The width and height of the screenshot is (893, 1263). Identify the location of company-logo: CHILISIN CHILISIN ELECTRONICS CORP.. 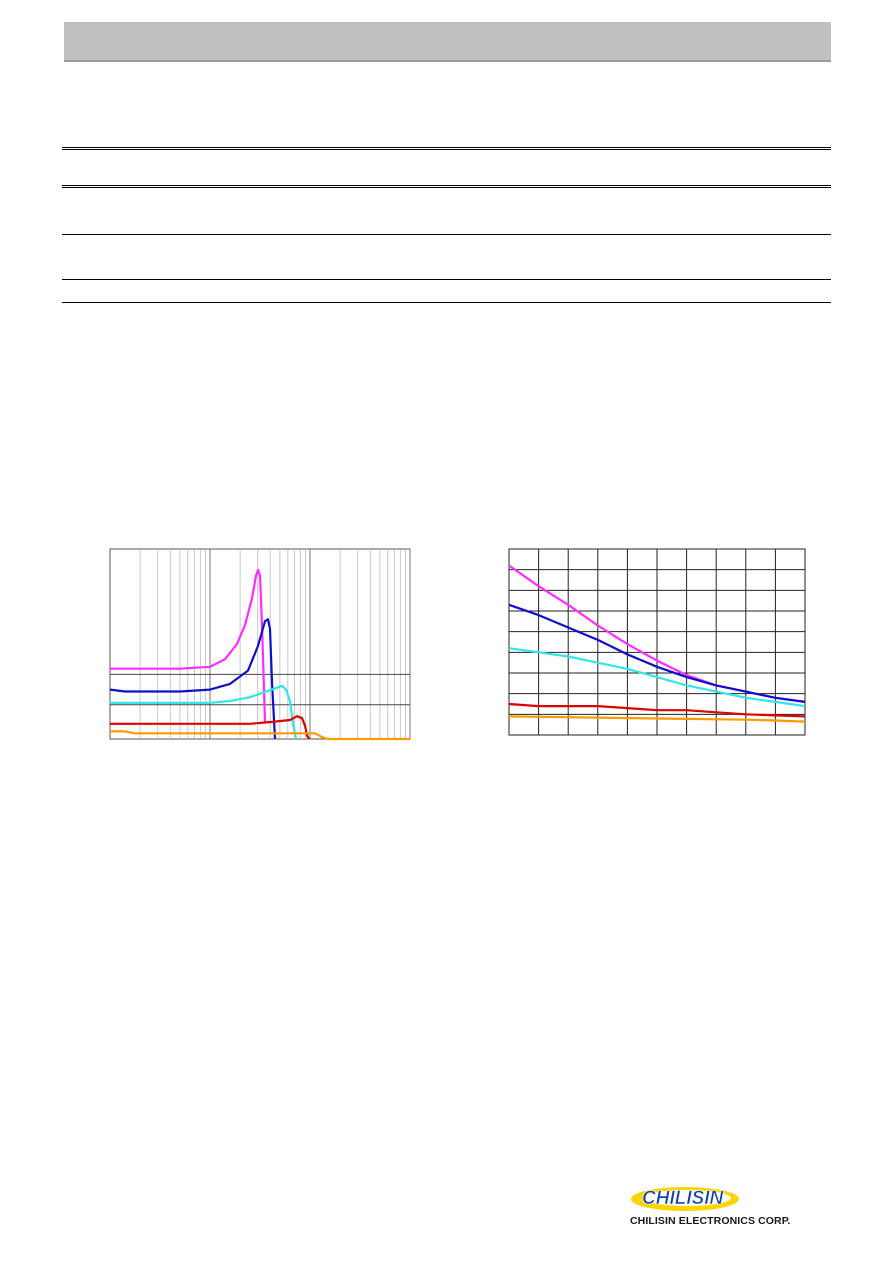
(726, 1206).